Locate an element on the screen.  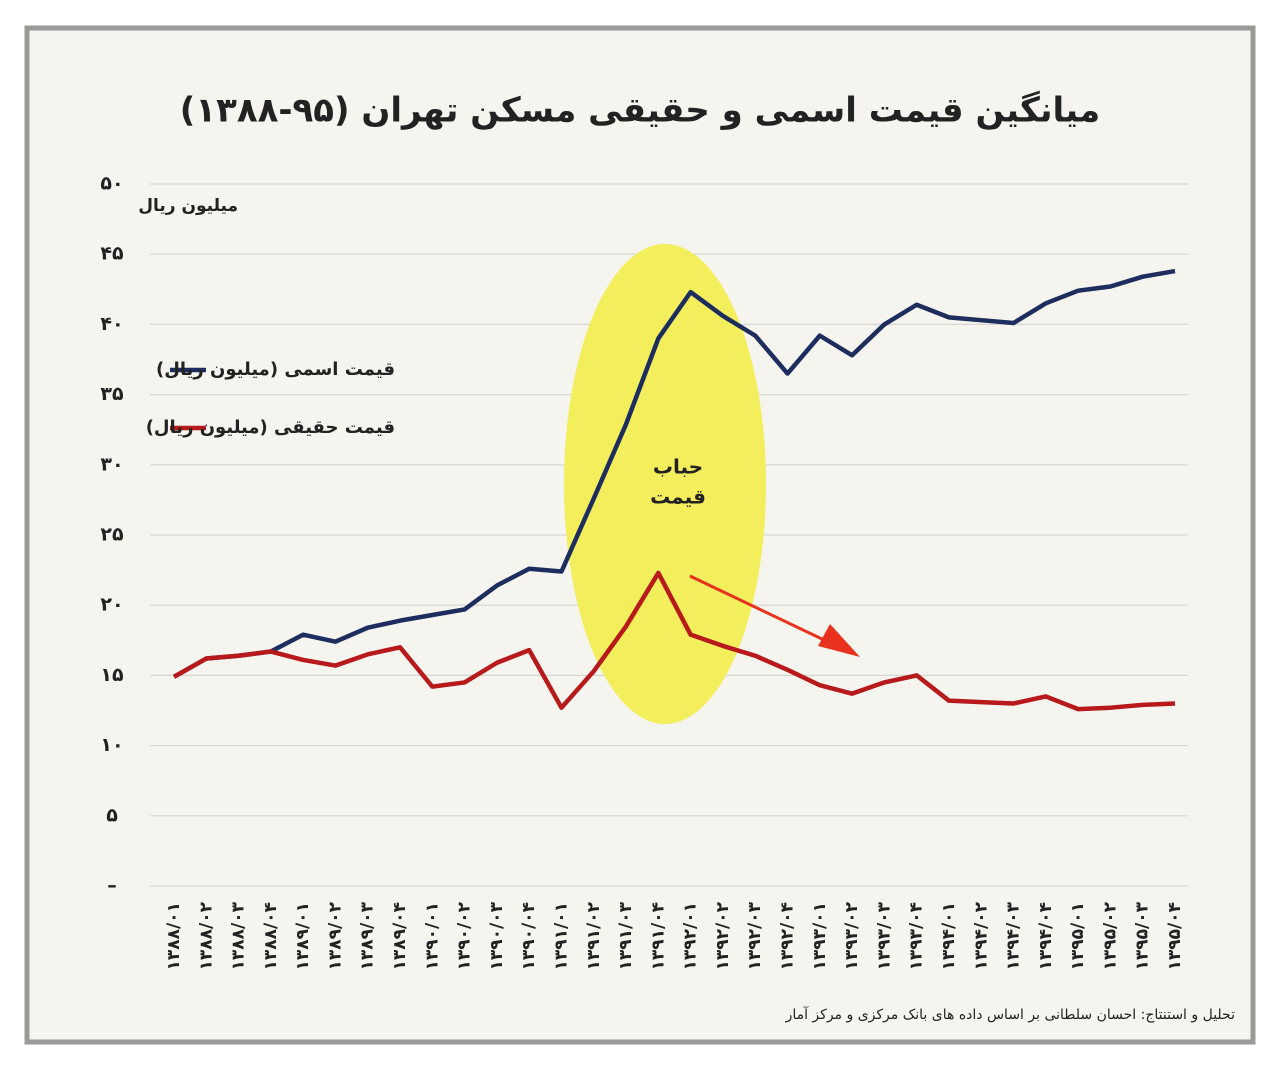
x-tick-label: ۱۳۸۸/۰۴ is located at coordinates (271, 936).